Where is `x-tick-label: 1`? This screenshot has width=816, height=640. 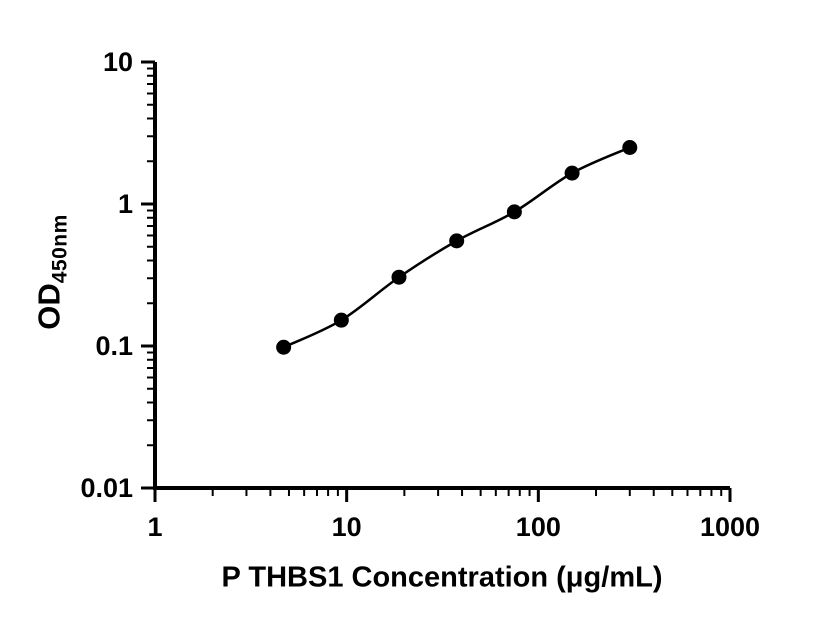 x-tick-label: 1 is located at coordinates (154, 527).